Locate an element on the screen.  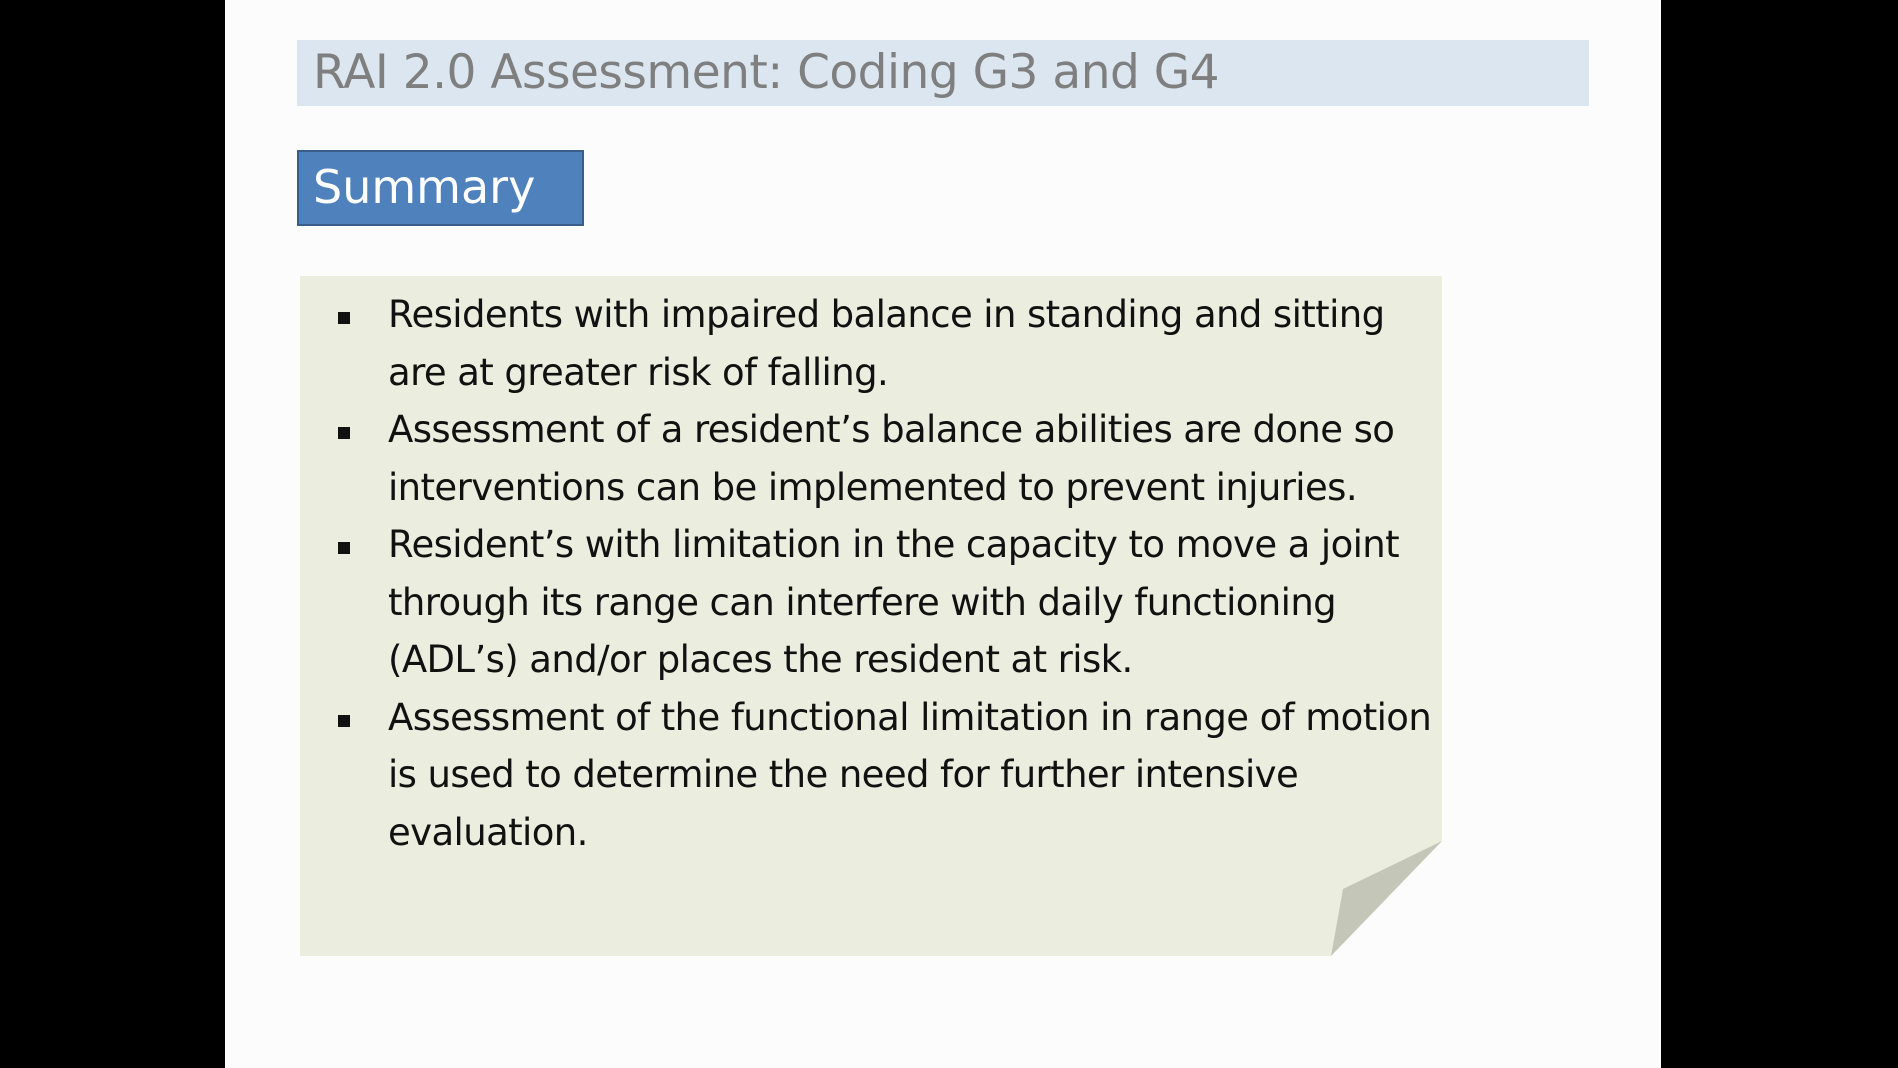
slide-title: RAI 2.0 Assessment: Coding G3 and G4 is located at coordinates (766, 72).